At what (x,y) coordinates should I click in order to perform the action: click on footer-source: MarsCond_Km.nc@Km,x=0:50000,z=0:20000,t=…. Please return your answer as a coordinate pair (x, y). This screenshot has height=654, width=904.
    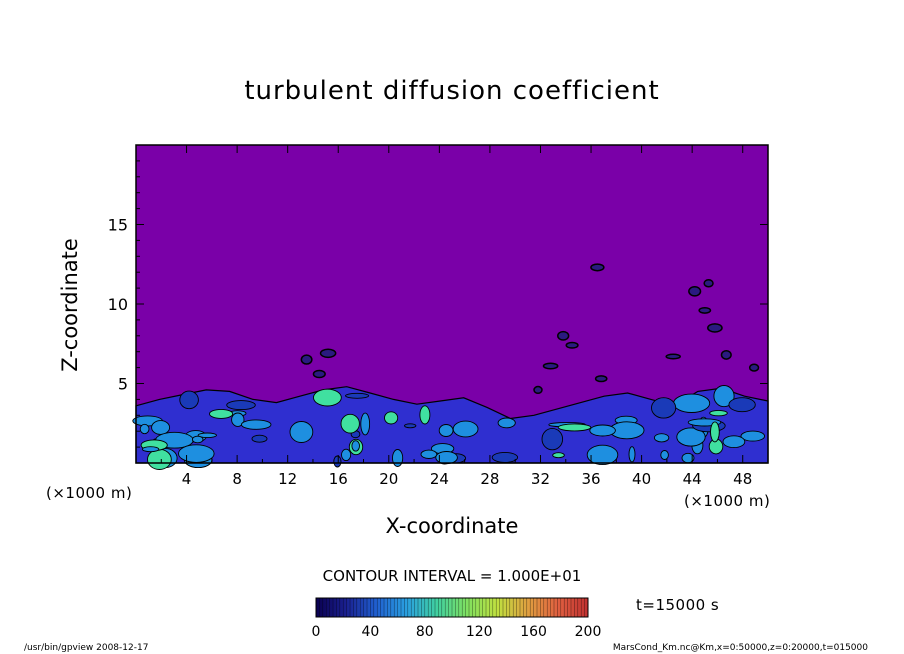
    Looking at the image, I should click on (740, 648).